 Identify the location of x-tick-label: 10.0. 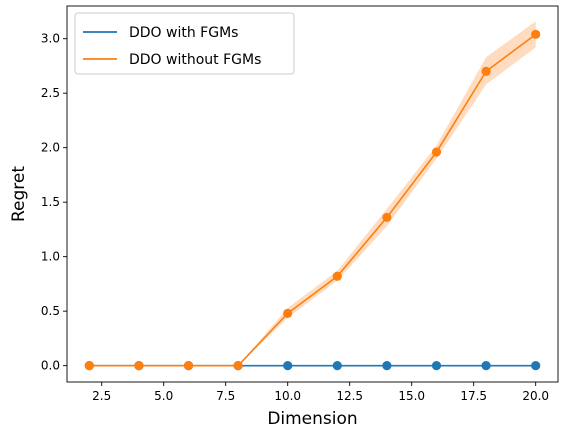
(287, 396).